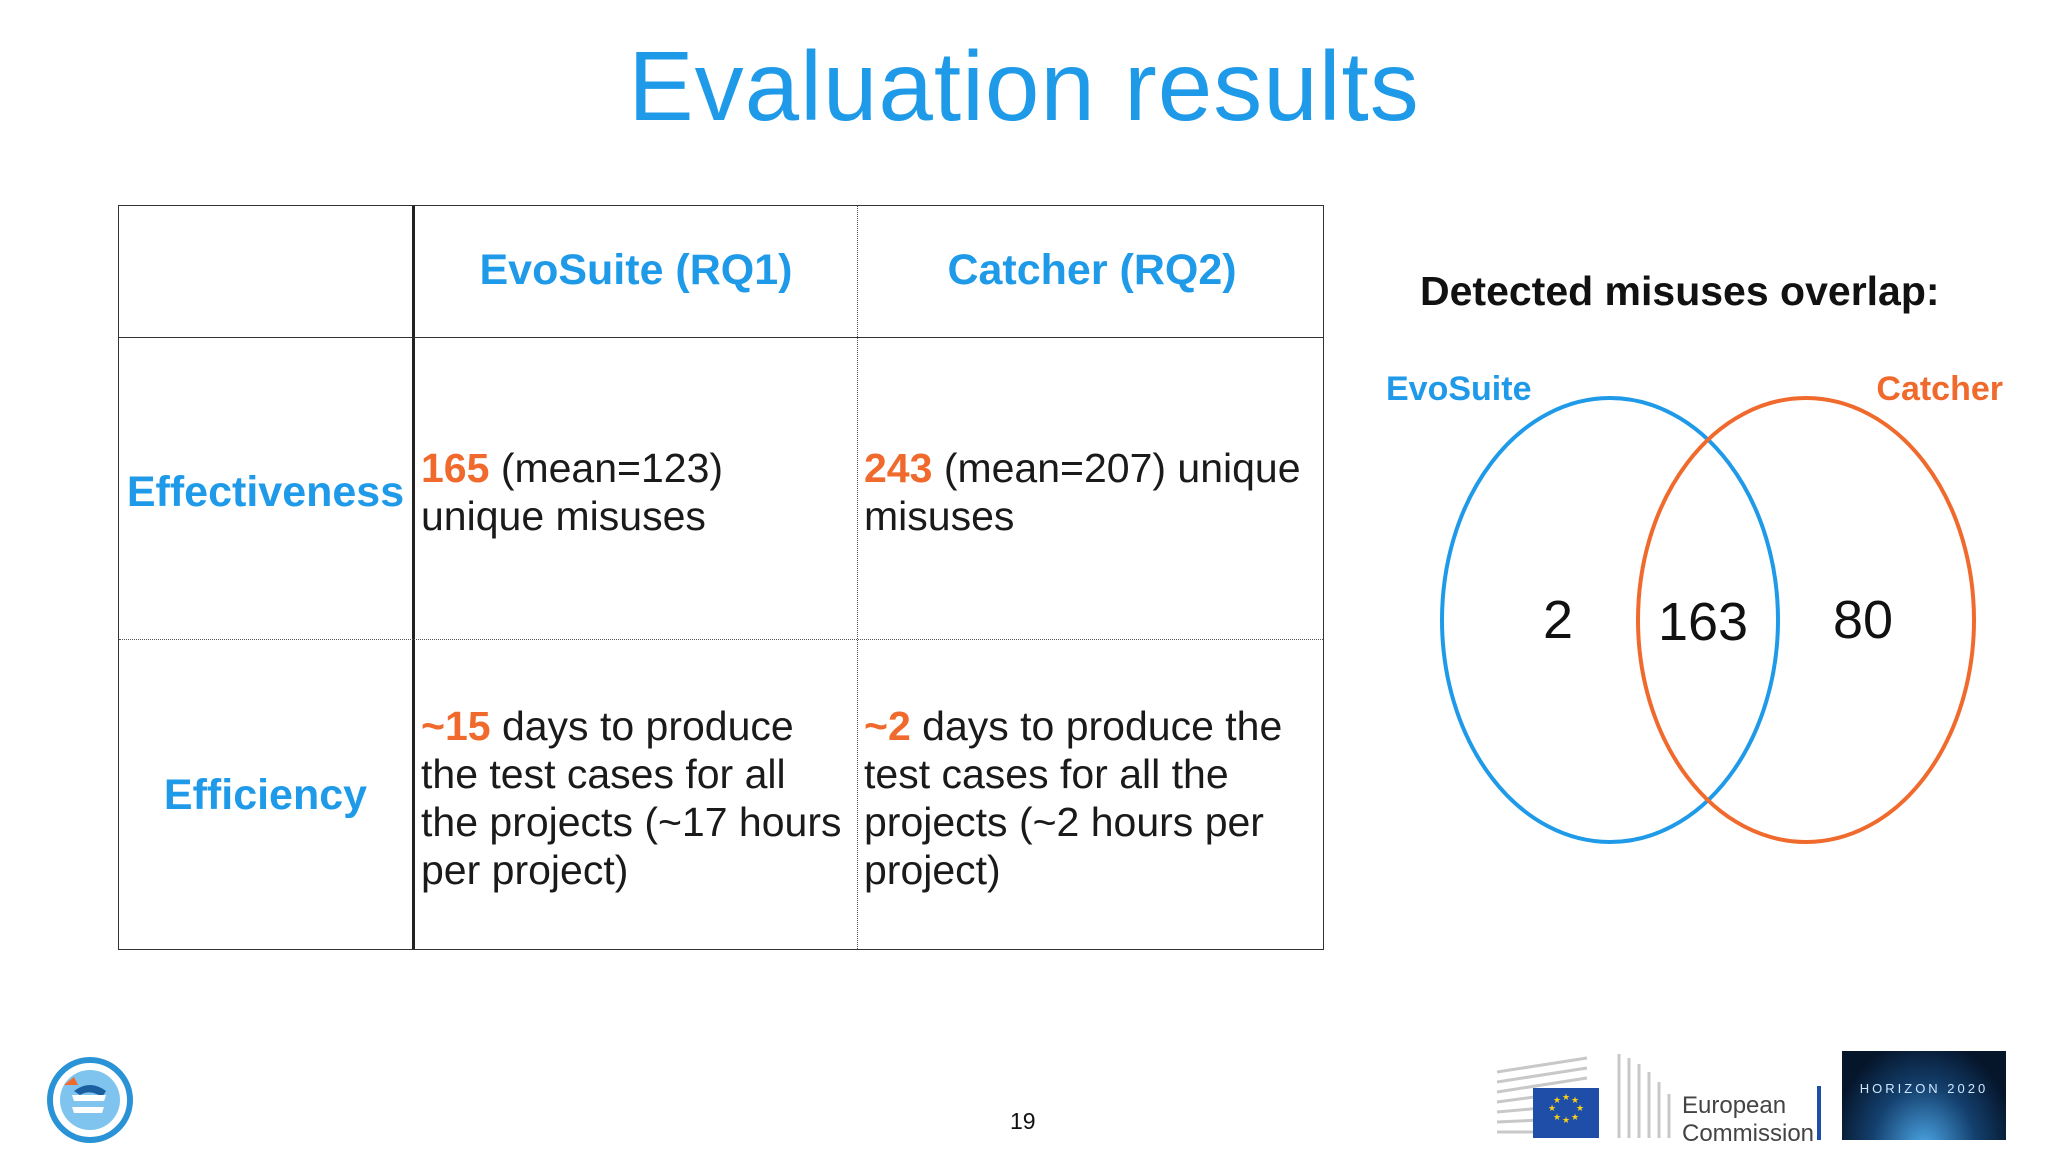 This screenshot has height=1152, width=2048. Describe the element at coordinates (265, 795) in the screenshot. I see `row-label-efficiency: Efficiency` at that location.